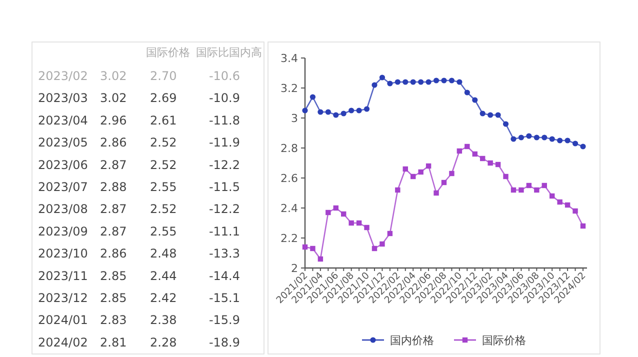  Describe the element at coordinates (289, 88) in the screenshot. I see `y-tick-label: 3.2` at that location.